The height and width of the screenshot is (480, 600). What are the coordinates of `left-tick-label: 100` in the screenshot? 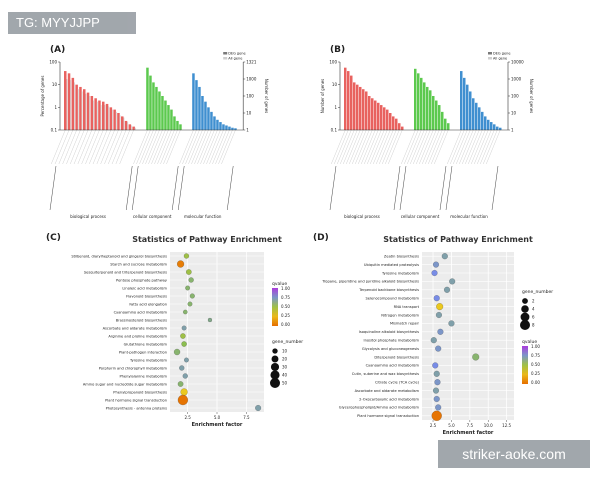 It's located at (333, 62).